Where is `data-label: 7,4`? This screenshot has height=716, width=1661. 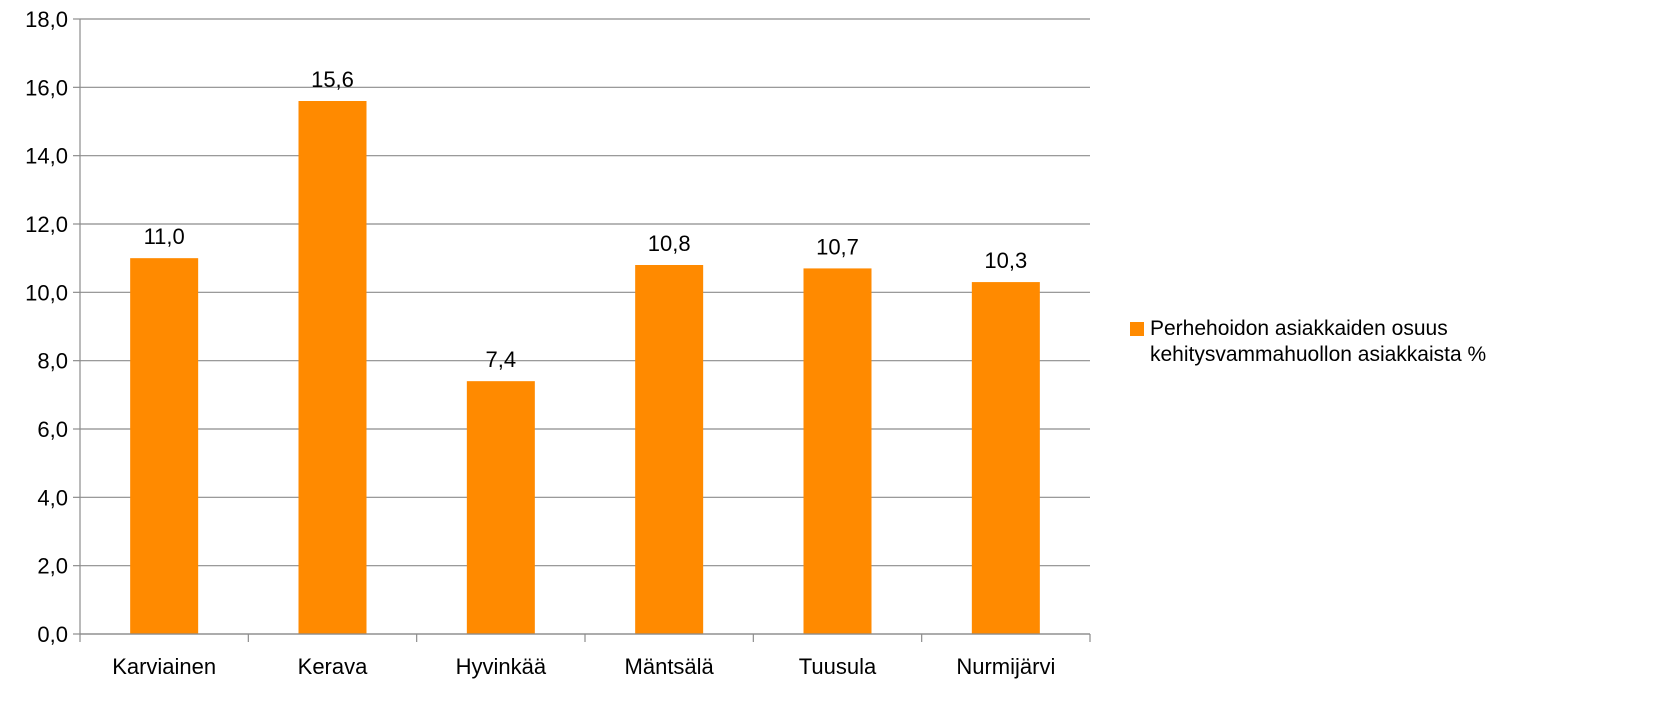 data-label: 7,4 is located at coordinates (501, 359).